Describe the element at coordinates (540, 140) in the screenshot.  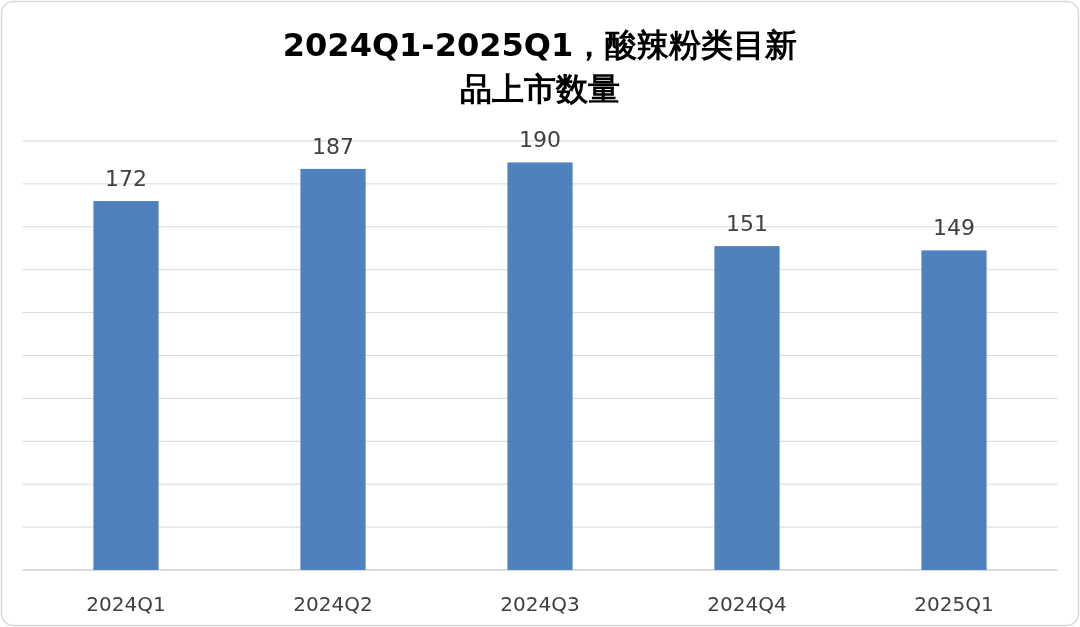
I see `data-label: 190` at that location.